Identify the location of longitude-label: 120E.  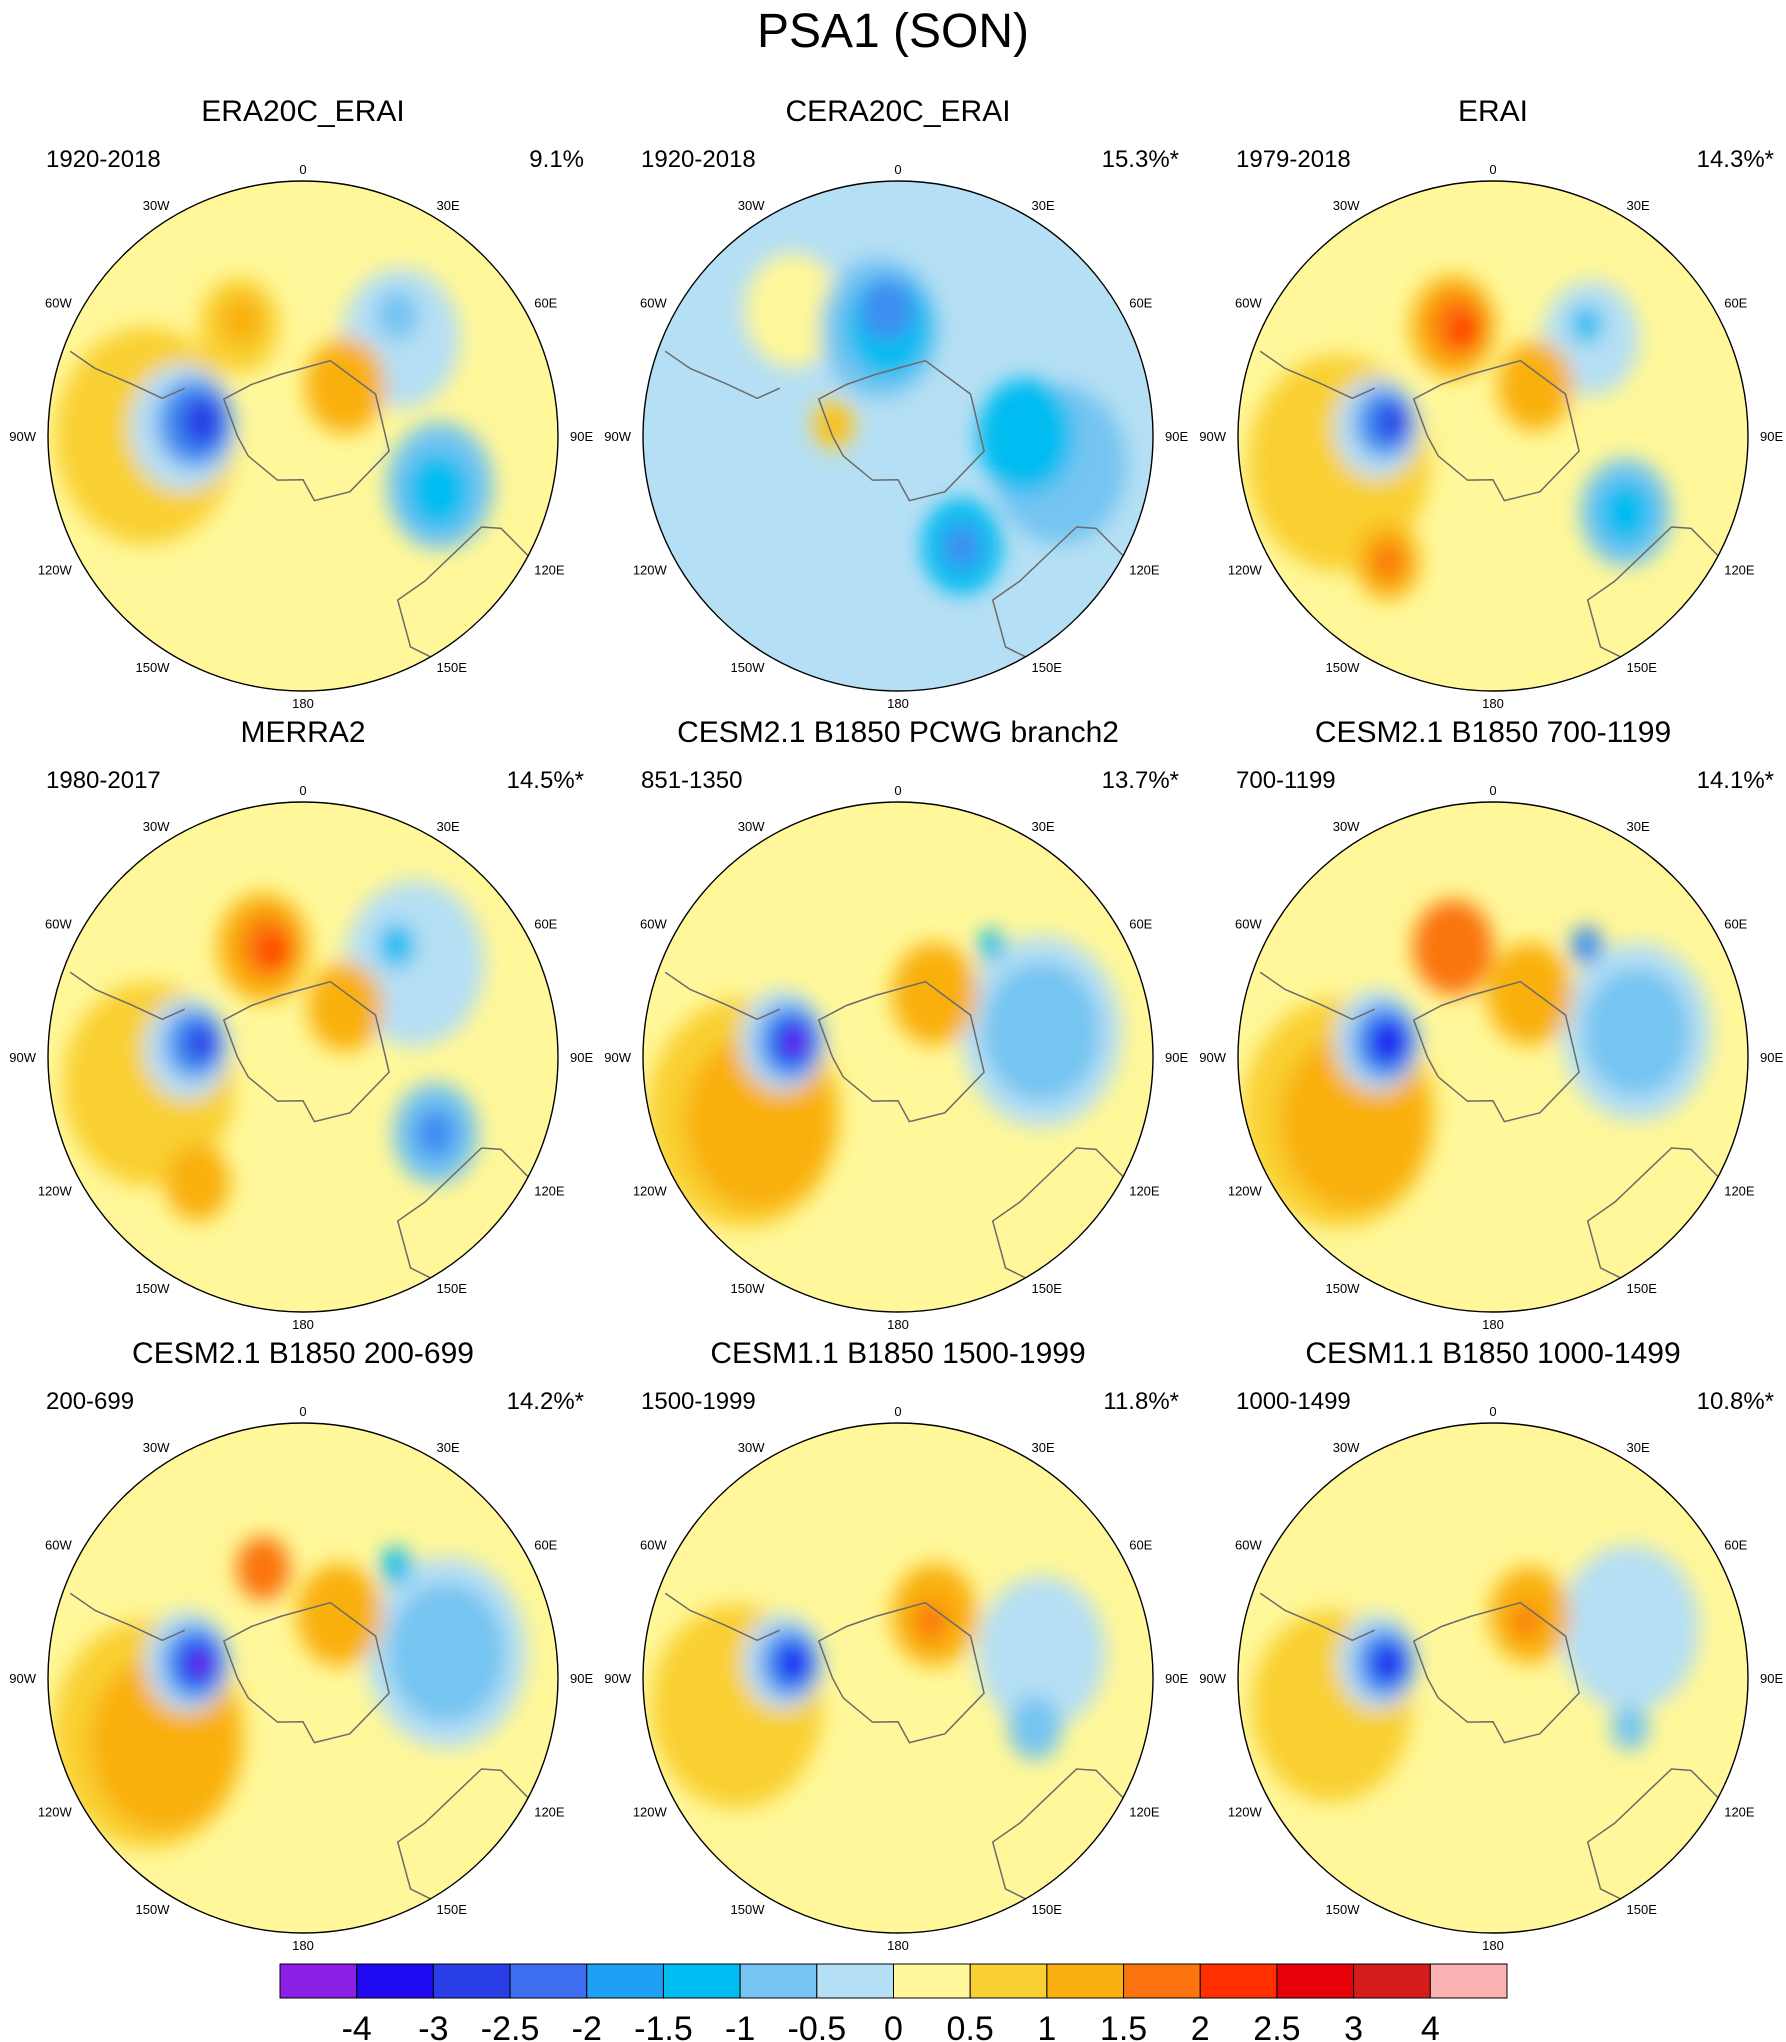
(1739, 1812).